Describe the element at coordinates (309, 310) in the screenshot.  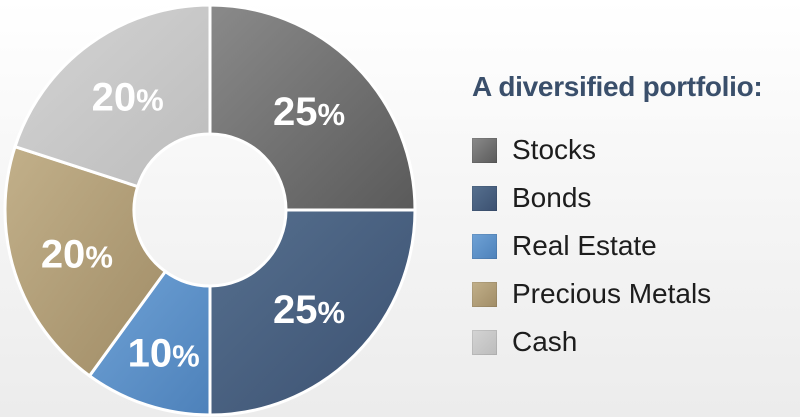
I see `slice-label-bonds: 25%` at that location.